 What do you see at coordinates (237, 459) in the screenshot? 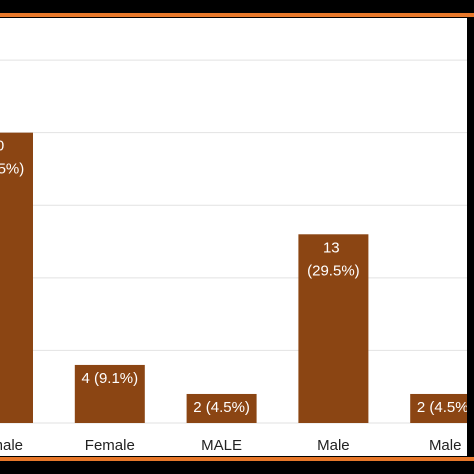
I see `bottom-rule` at bounding box center [237, 459].